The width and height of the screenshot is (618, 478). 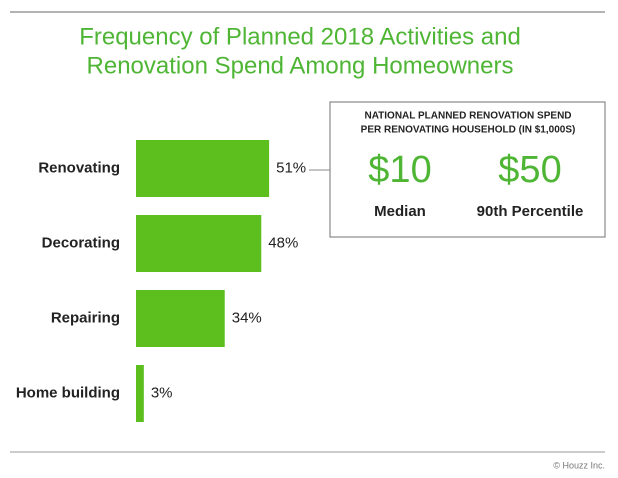 I want to click on category-label: Repairing, so click(x=85, y=317).